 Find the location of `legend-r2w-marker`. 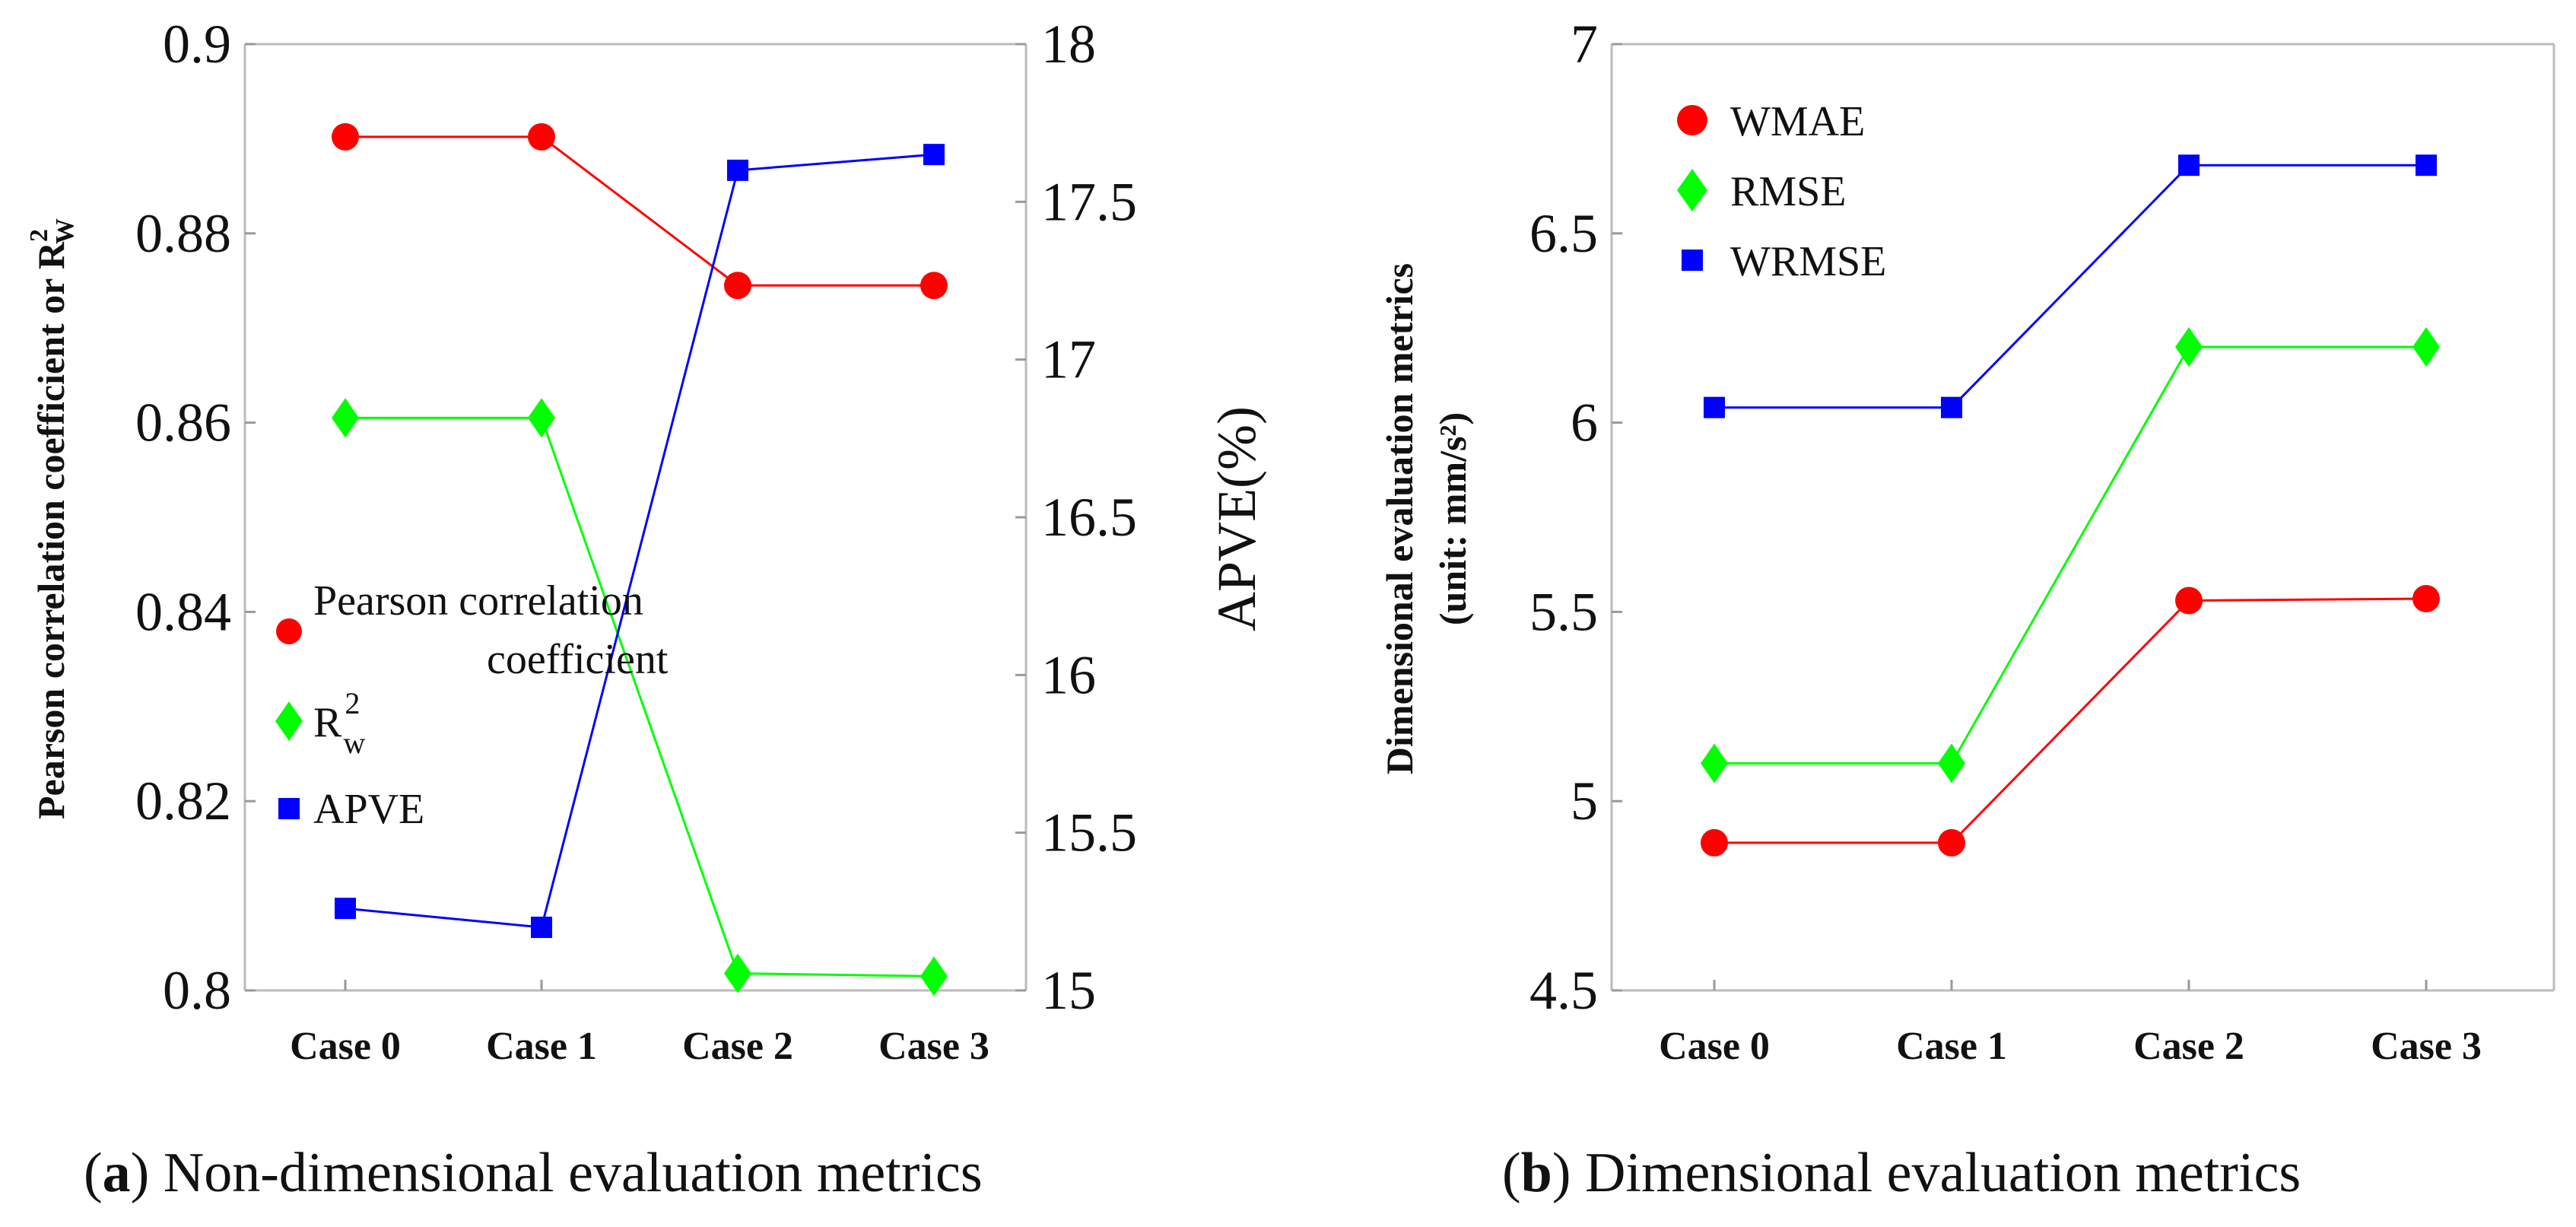

legend-r2w-marker is located at coordinates (289, 721).